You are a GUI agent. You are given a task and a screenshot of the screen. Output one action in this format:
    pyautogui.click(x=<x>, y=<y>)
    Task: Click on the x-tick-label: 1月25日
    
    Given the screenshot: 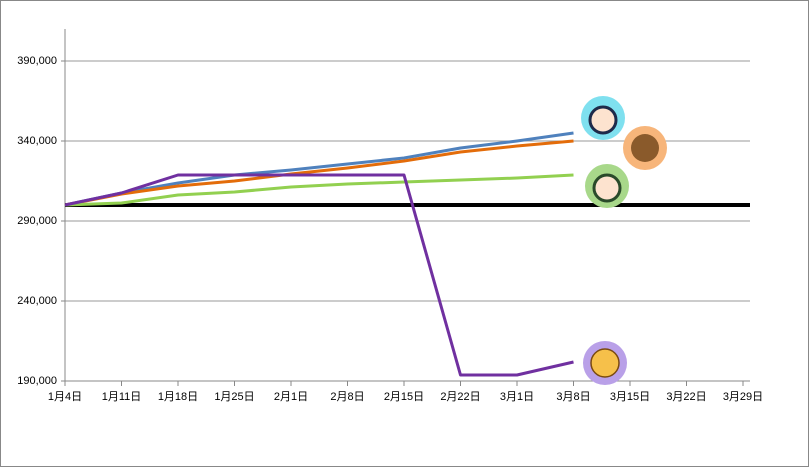 What is the action you would take?
    pyautogui.click(x=234, y=397)
    